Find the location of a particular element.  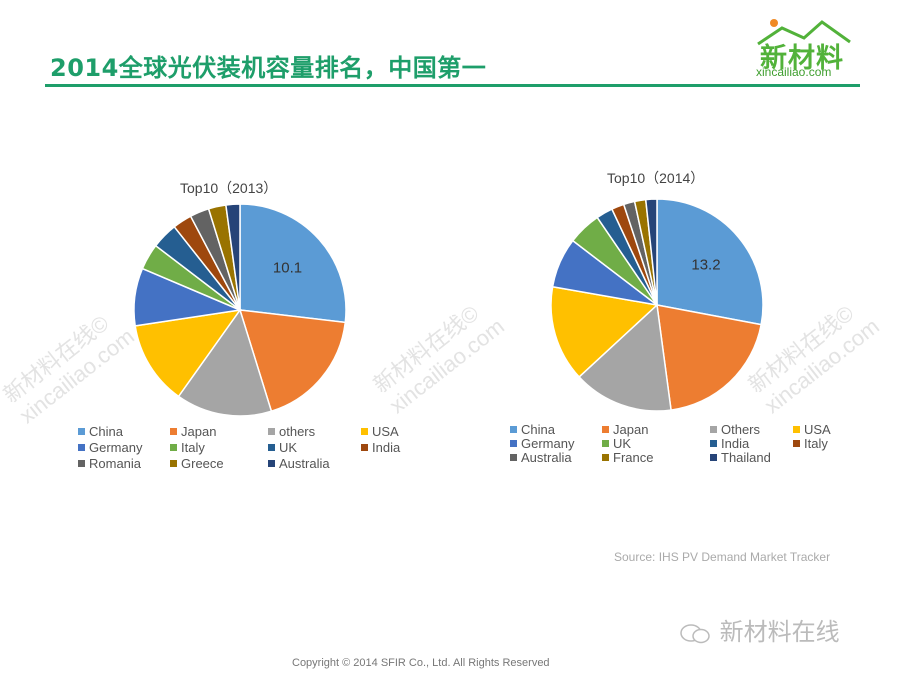

data-label: 10.1 is located at coordinates (287, 268).